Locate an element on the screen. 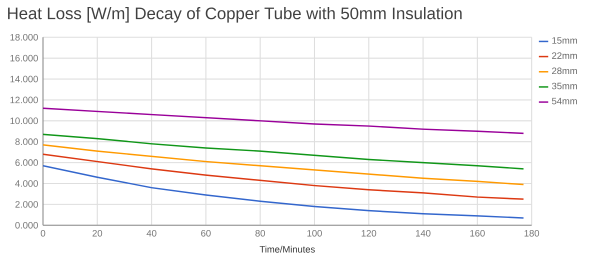 The height and width of the screenshot is (269, 600). x-tick-label: 20 is located at coordinates (97, 233).